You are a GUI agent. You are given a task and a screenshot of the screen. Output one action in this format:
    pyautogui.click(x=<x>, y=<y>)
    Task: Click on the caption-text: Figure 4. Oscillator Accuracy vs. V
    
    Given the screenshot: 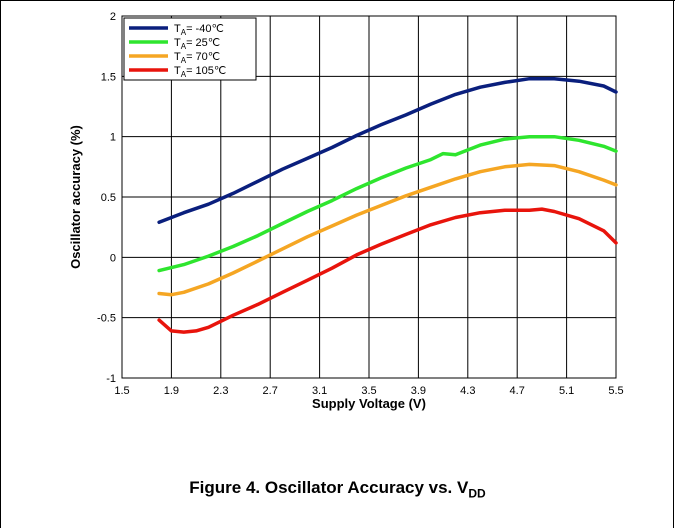 What is the action you would take?
    pyautogui.click(x=329, y=487)
    